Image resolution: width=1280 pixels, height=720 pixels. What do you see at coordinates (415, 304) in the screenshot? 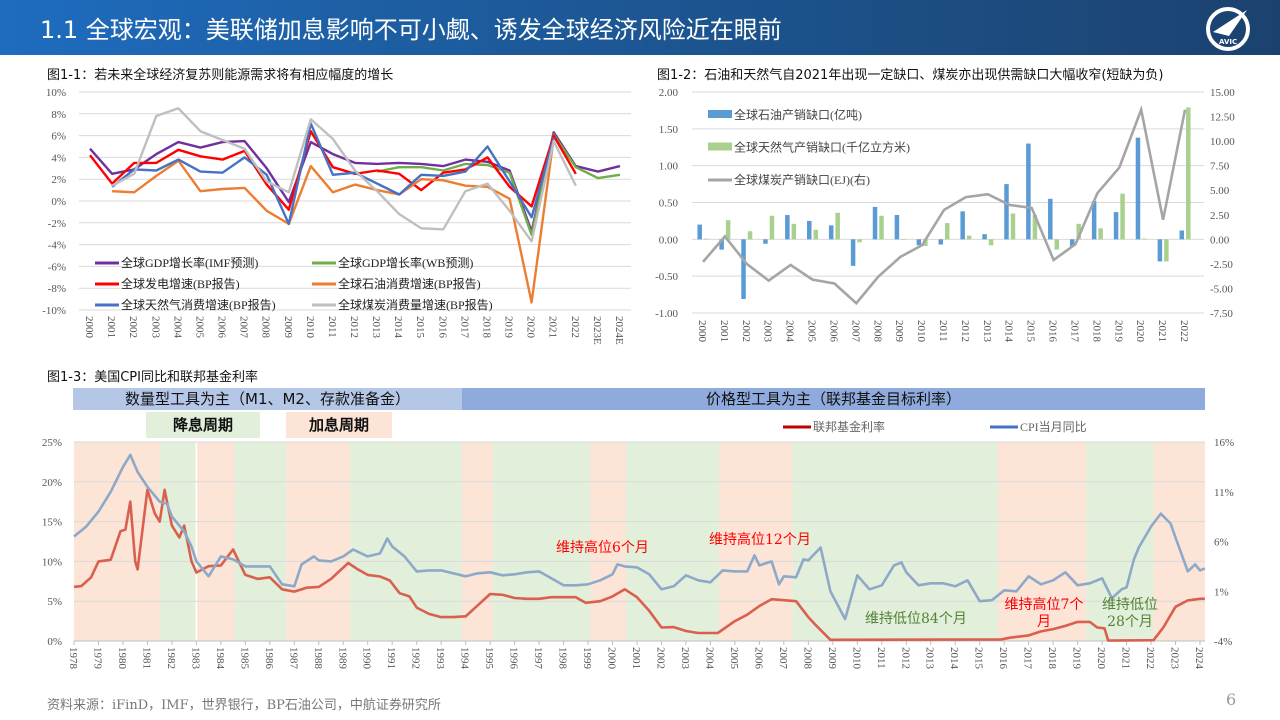
I see `legend-label: 全球煤炭消费量增速(BP报告)` at bounding box center [415, 304].